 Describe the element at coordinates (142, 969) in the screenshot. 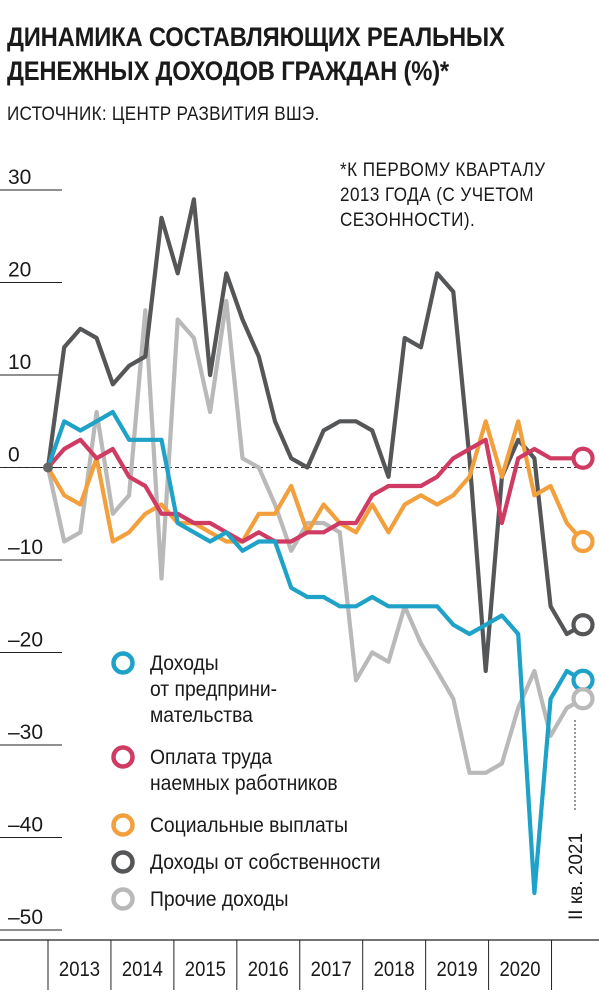

I see `x-tick-label: 2014` at that location.